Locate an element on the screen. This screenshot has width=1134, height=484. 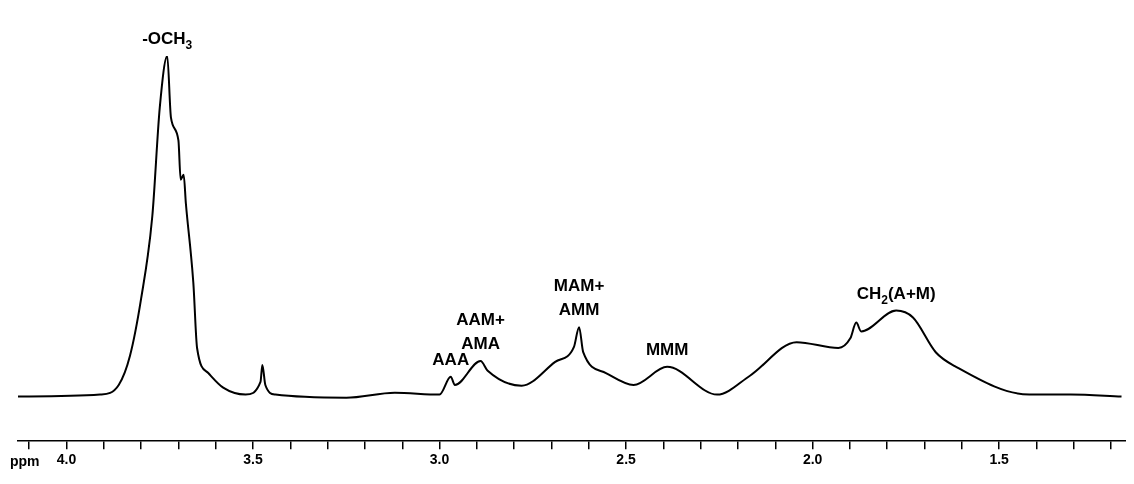
x-tick-label: 2.0 is located at coordinates (812, 459).